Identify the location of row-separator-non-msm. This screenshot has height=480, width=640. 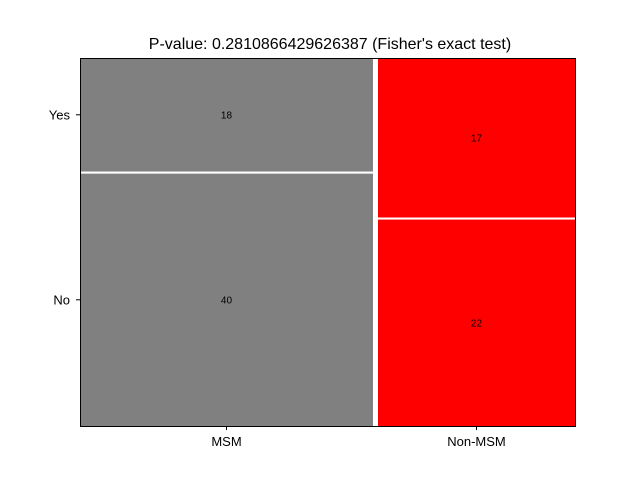
(476, 218).